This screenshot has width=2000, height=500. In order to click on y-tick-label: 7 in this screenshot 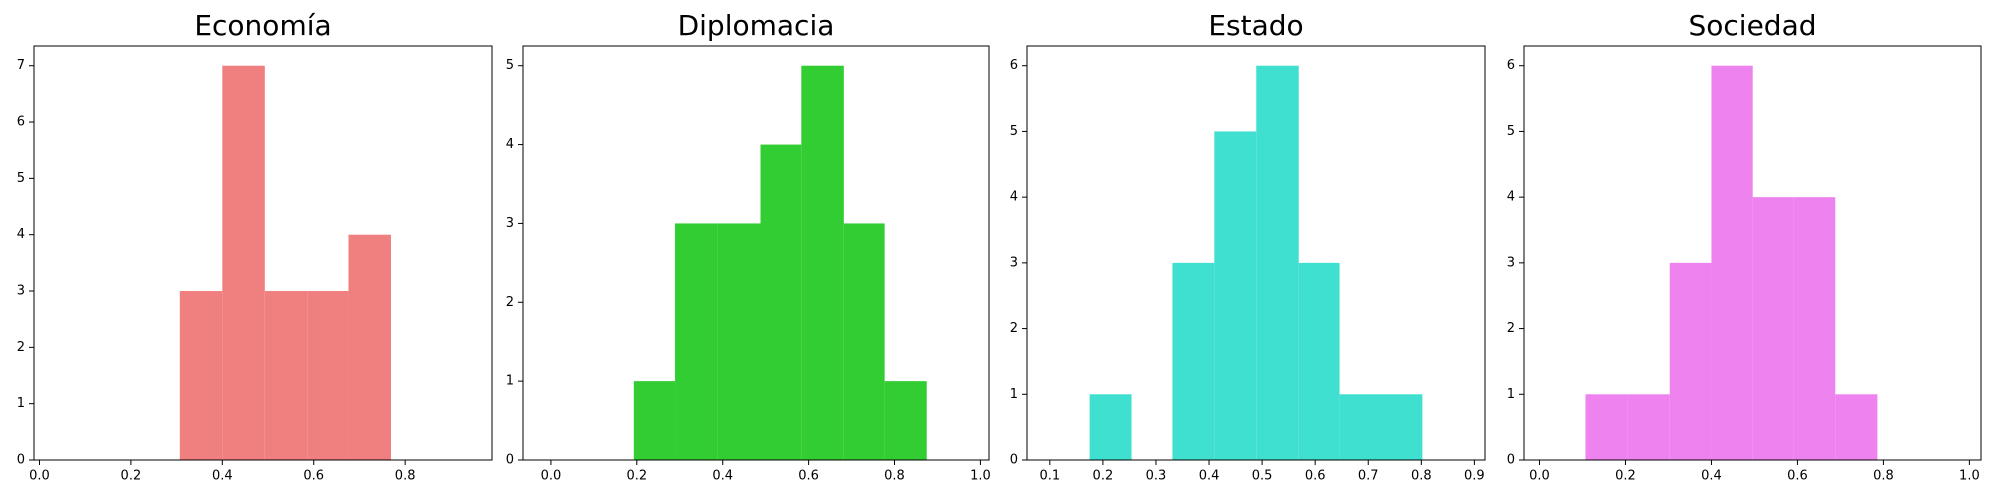, I will do `click(21, 65)`.